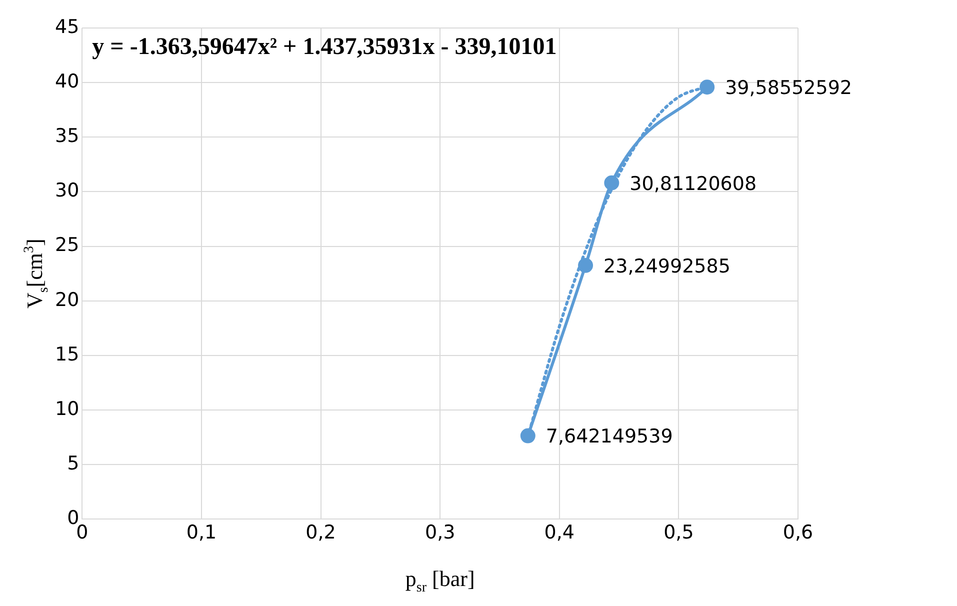  I want to click on y-tick-label: 25, so click(67, 245).